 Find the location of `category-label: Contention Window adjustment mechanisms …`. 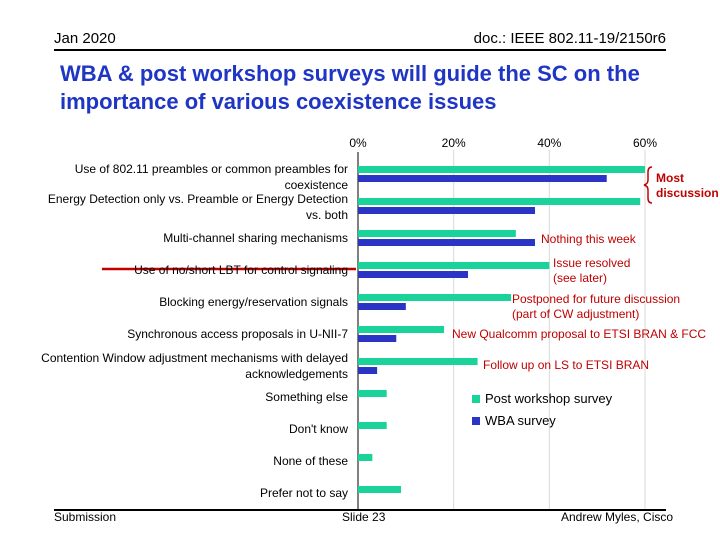

category-label: Contention Window adjustment mechanisms … is located at coordinates (194, 366).